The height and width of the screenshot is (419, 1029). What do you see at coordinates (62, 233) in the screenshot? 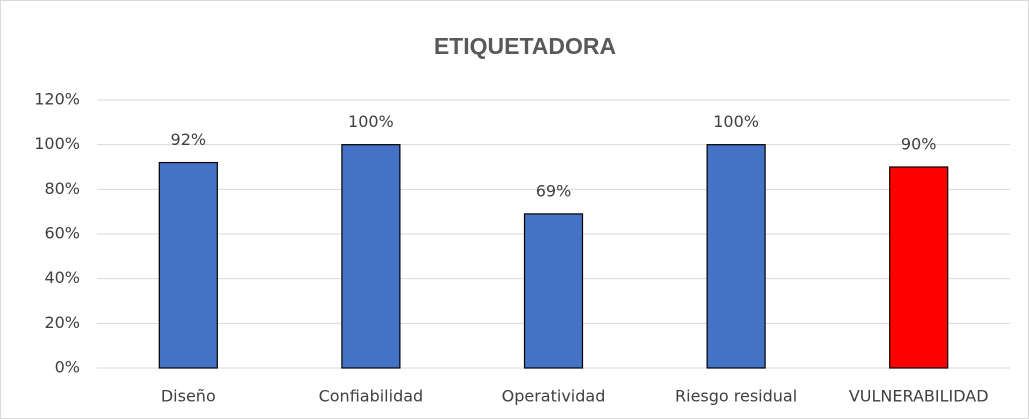
I see `y-tick-label: 60%` at bounding box center [62, 233].